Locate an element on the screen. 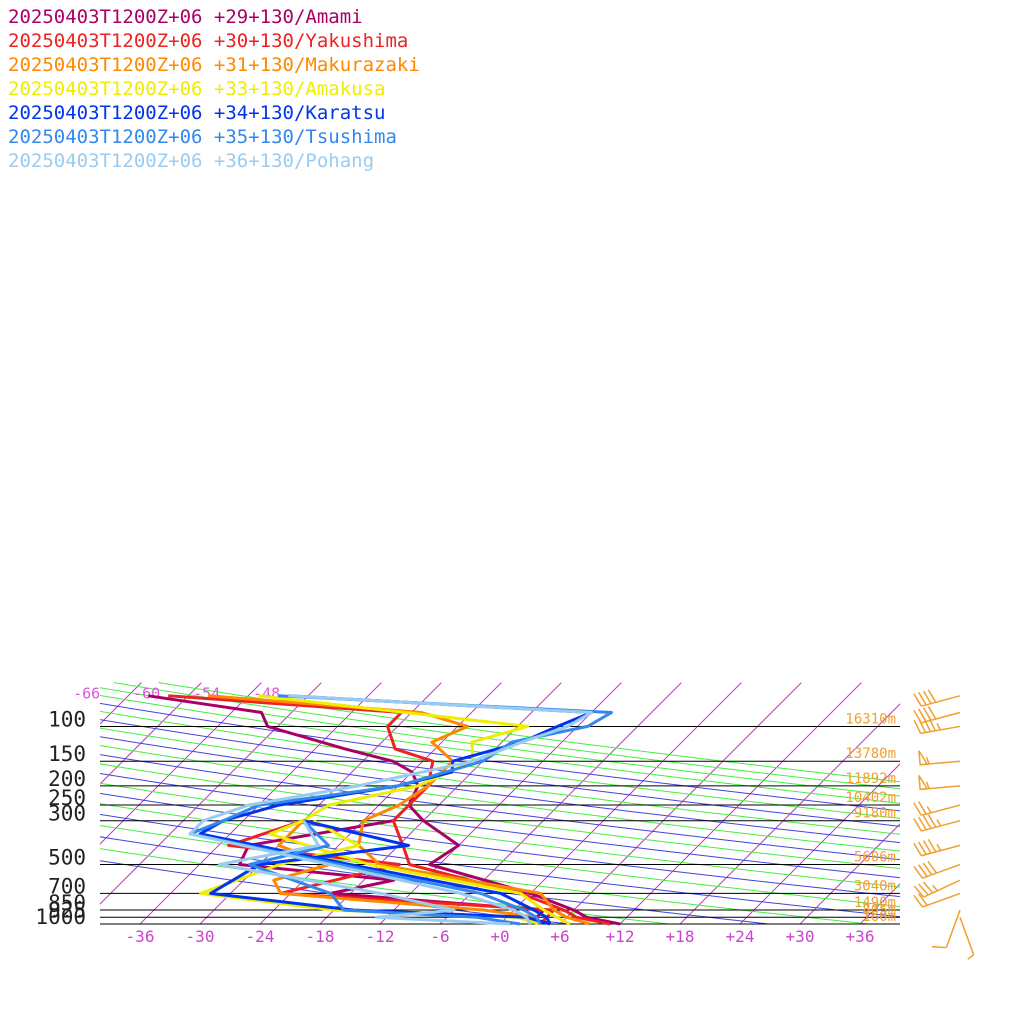 This screenshot has height=1029, width=1024. x-tick-label: +36 is located at coordinates (860, 936).